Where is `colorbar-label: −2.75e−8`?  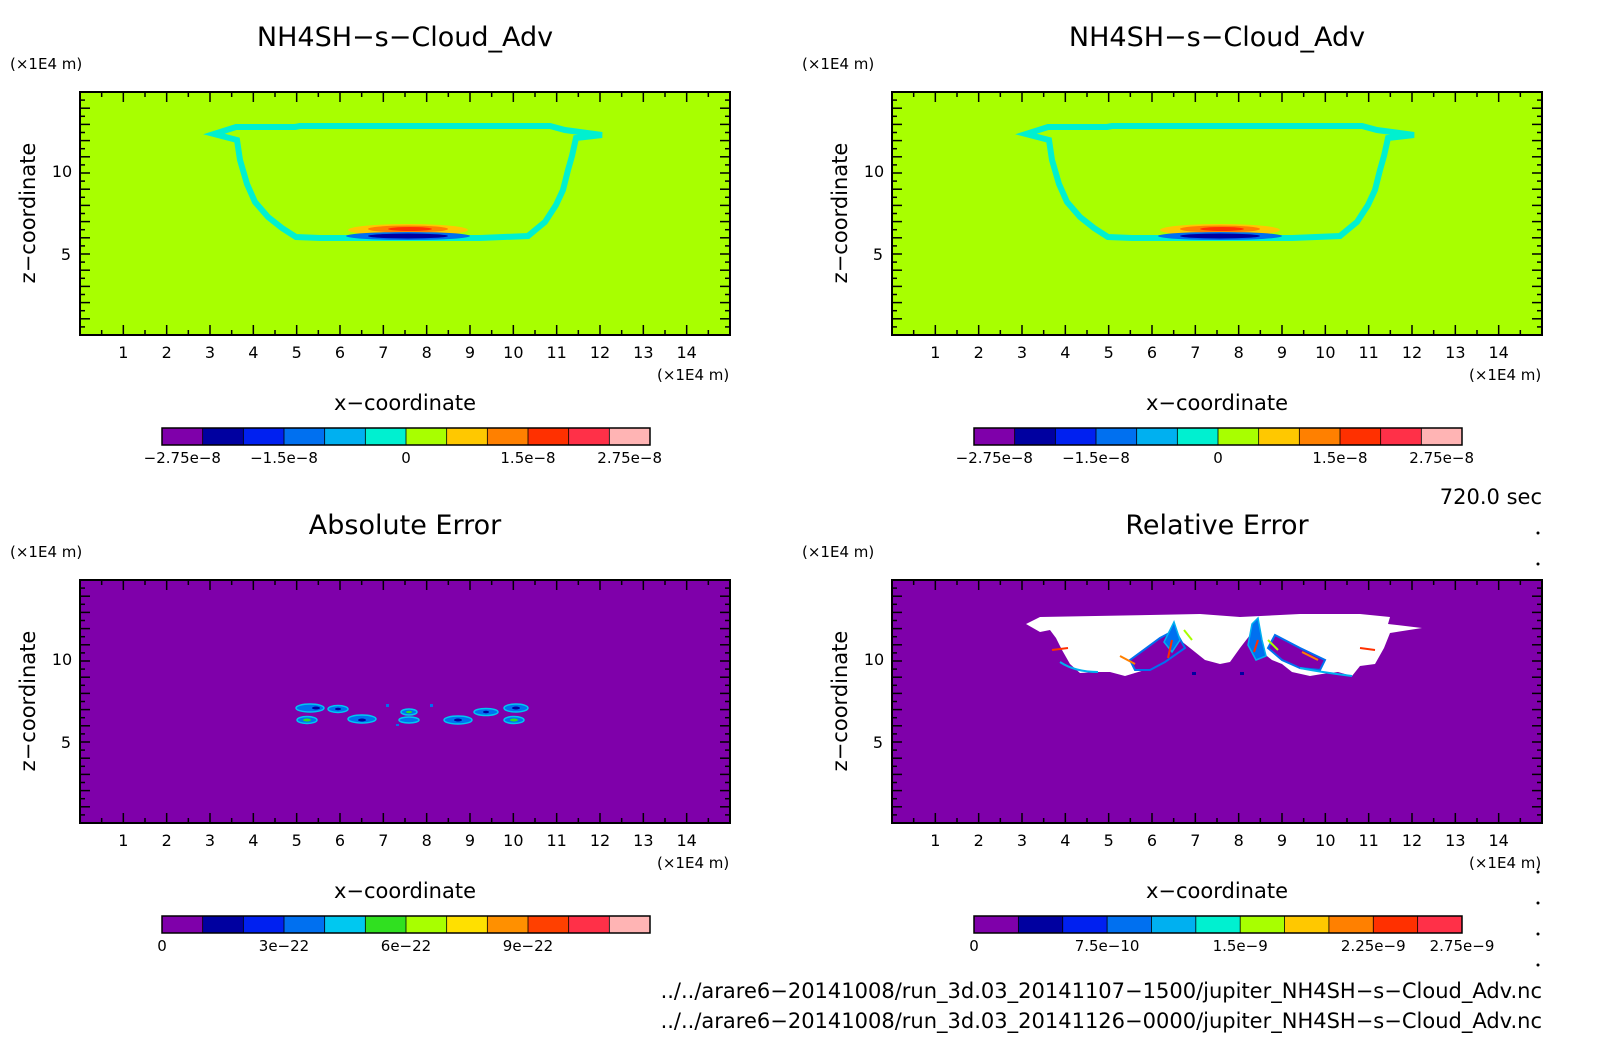
colorbar-label: −2.75e−8 is located at coordinates (182, 458).